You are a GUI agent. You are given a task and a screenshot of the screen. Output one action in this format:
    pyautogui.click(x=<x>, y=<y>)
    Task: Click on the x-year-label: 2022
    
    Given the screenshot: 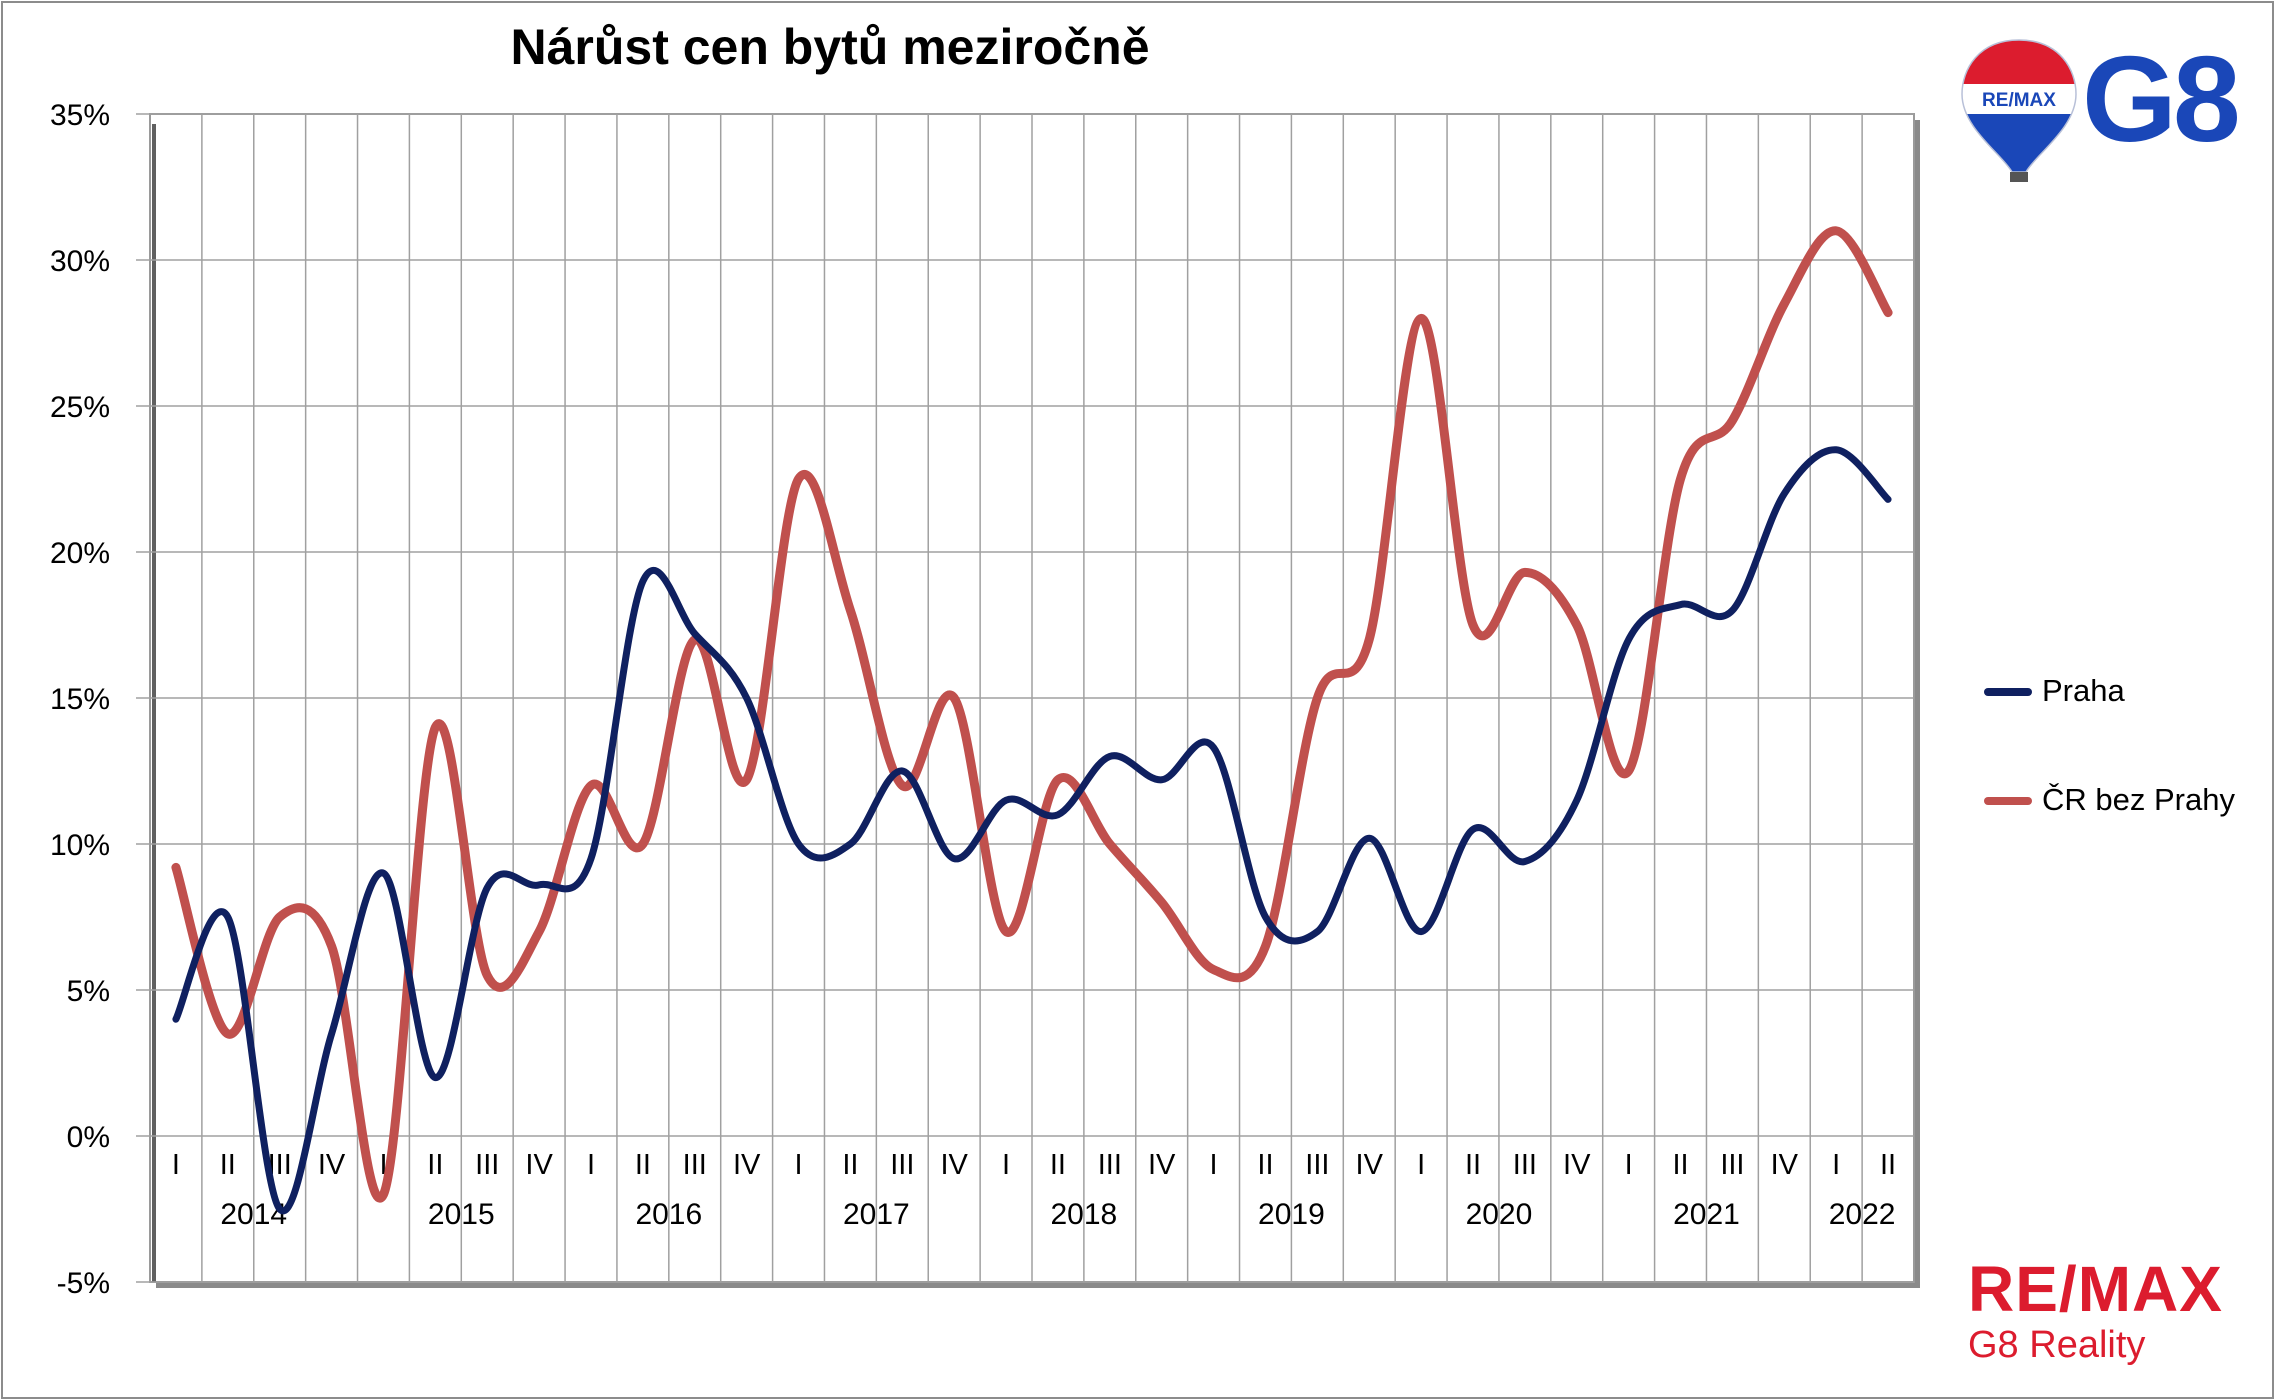 What is the action you would take?
    pyautogui.click(x=1862, y=1214)
    